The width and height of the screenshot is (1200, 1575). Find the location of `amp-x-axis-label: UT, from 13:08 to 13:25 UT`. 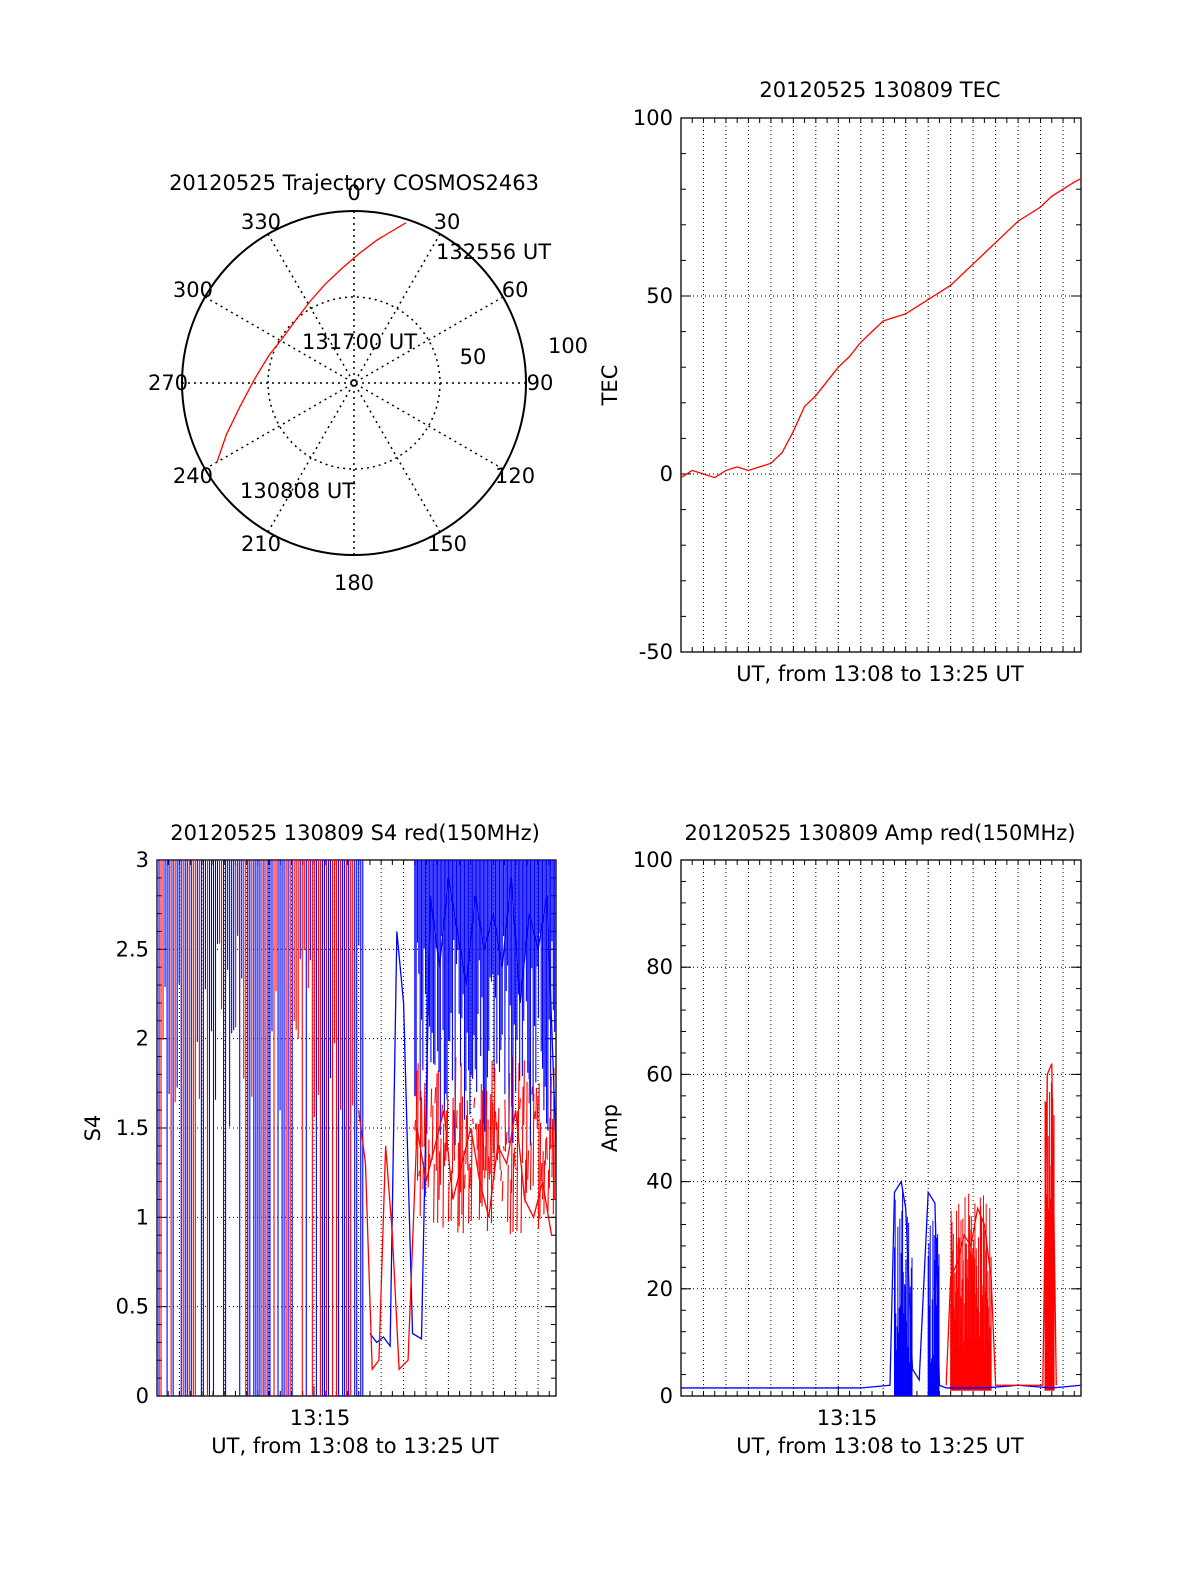

amp-x-axis-label: UT, from 13:08 to 13:25 UT is located at coordinates (880, 1446).